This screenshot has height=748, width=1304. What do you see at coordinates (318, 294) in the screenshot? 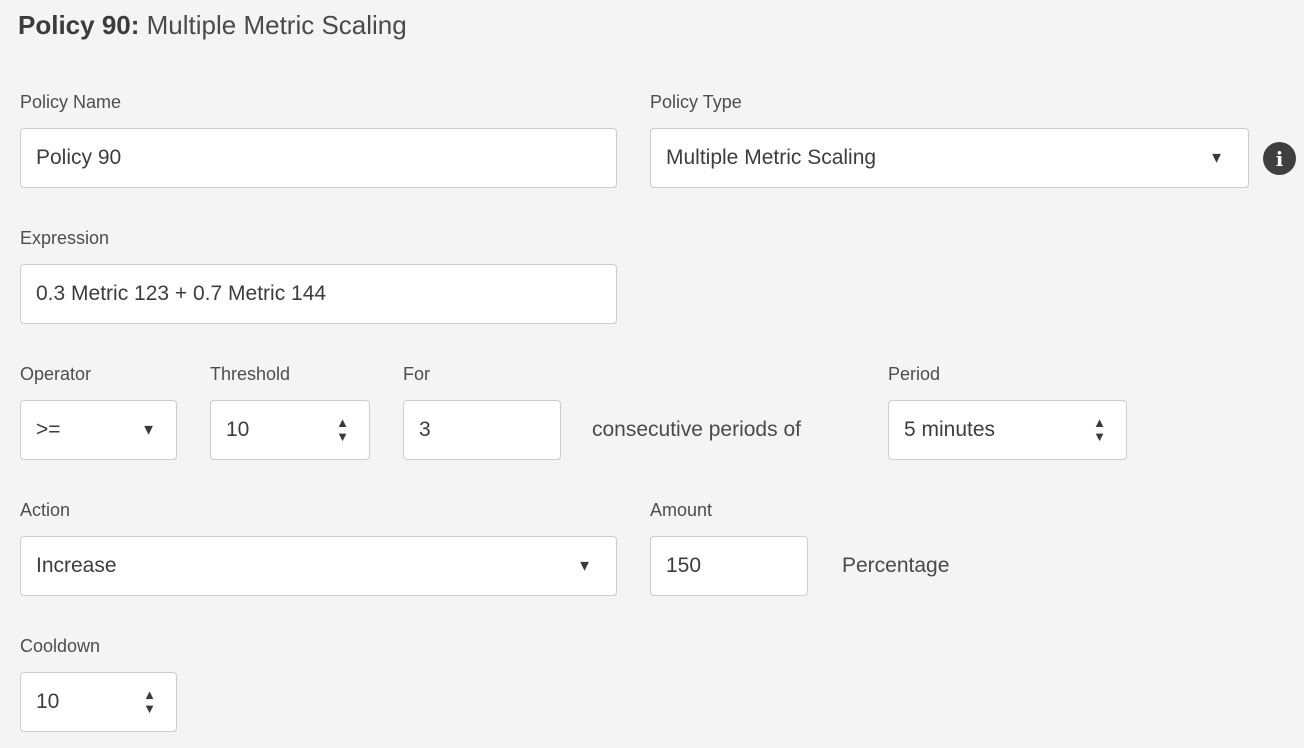
I see `expression-input` at bounding box center [318, 294].